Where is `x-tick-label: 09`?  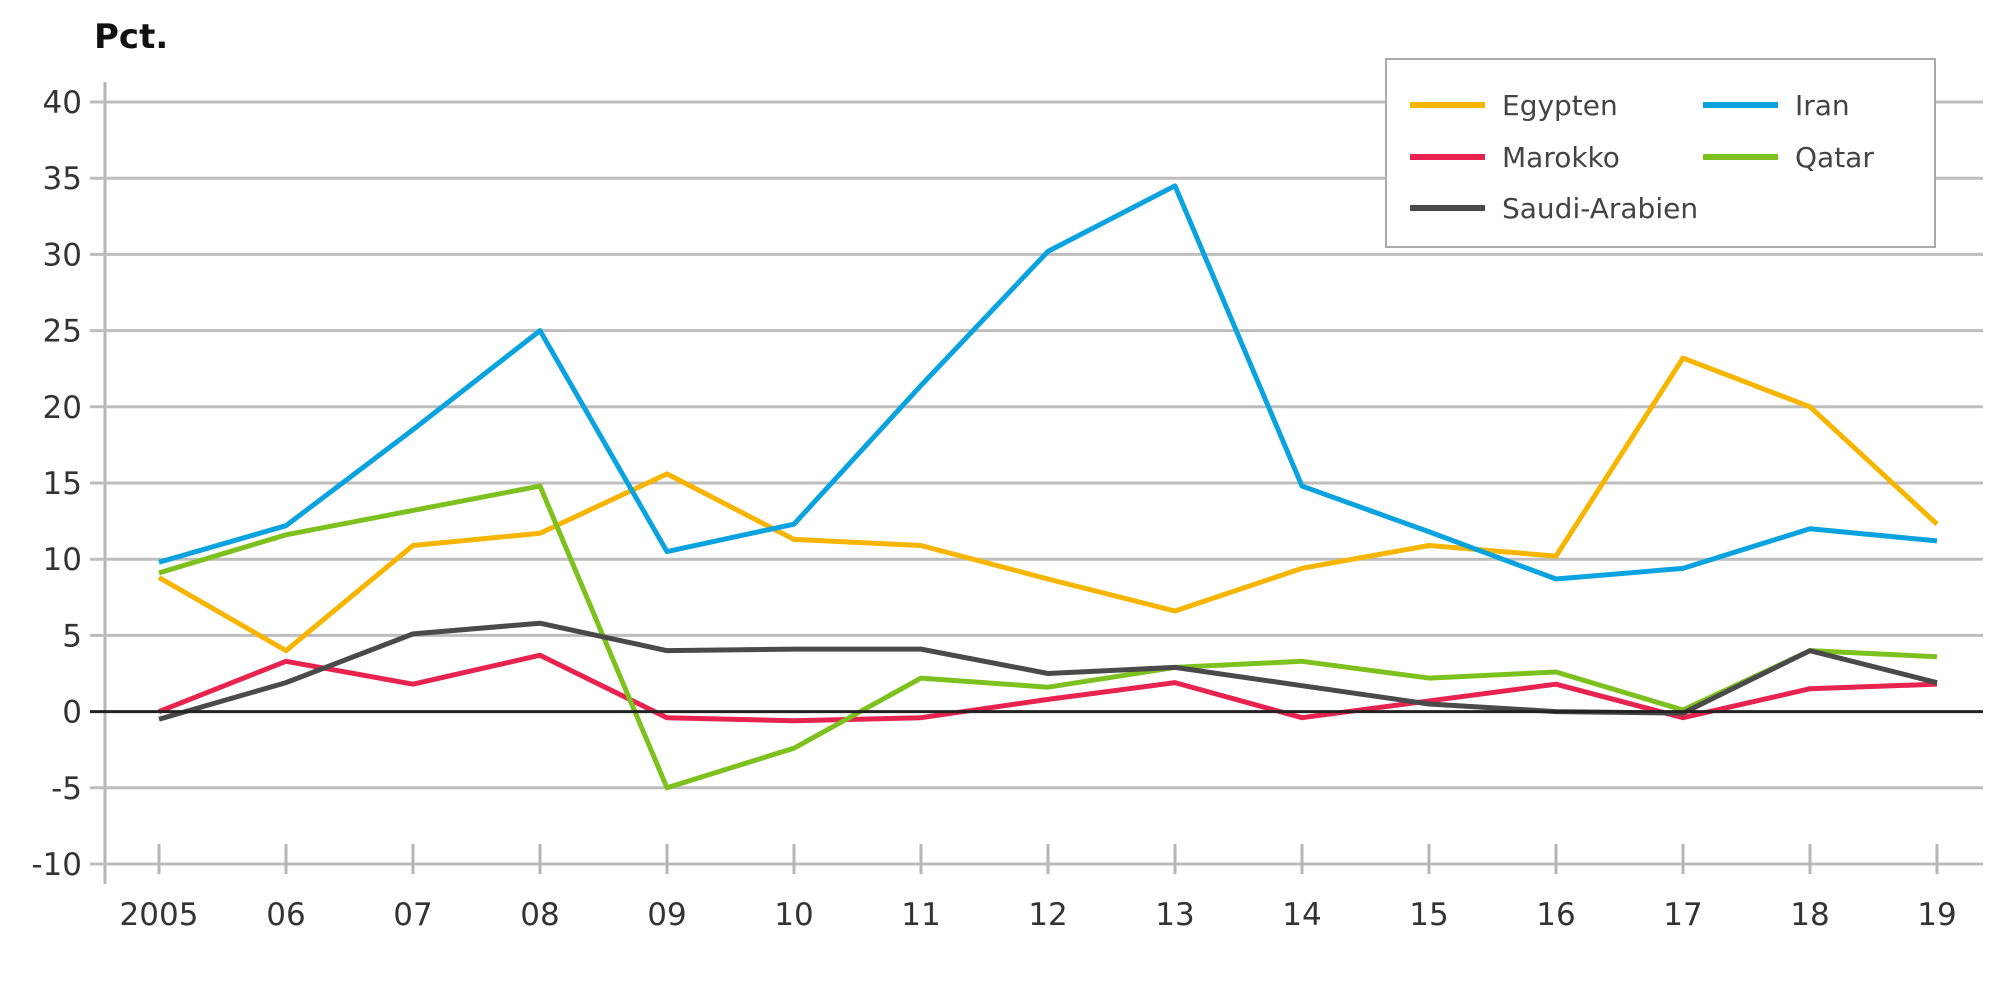 x-tick-label: 09 is located at coordinates (666, 915).